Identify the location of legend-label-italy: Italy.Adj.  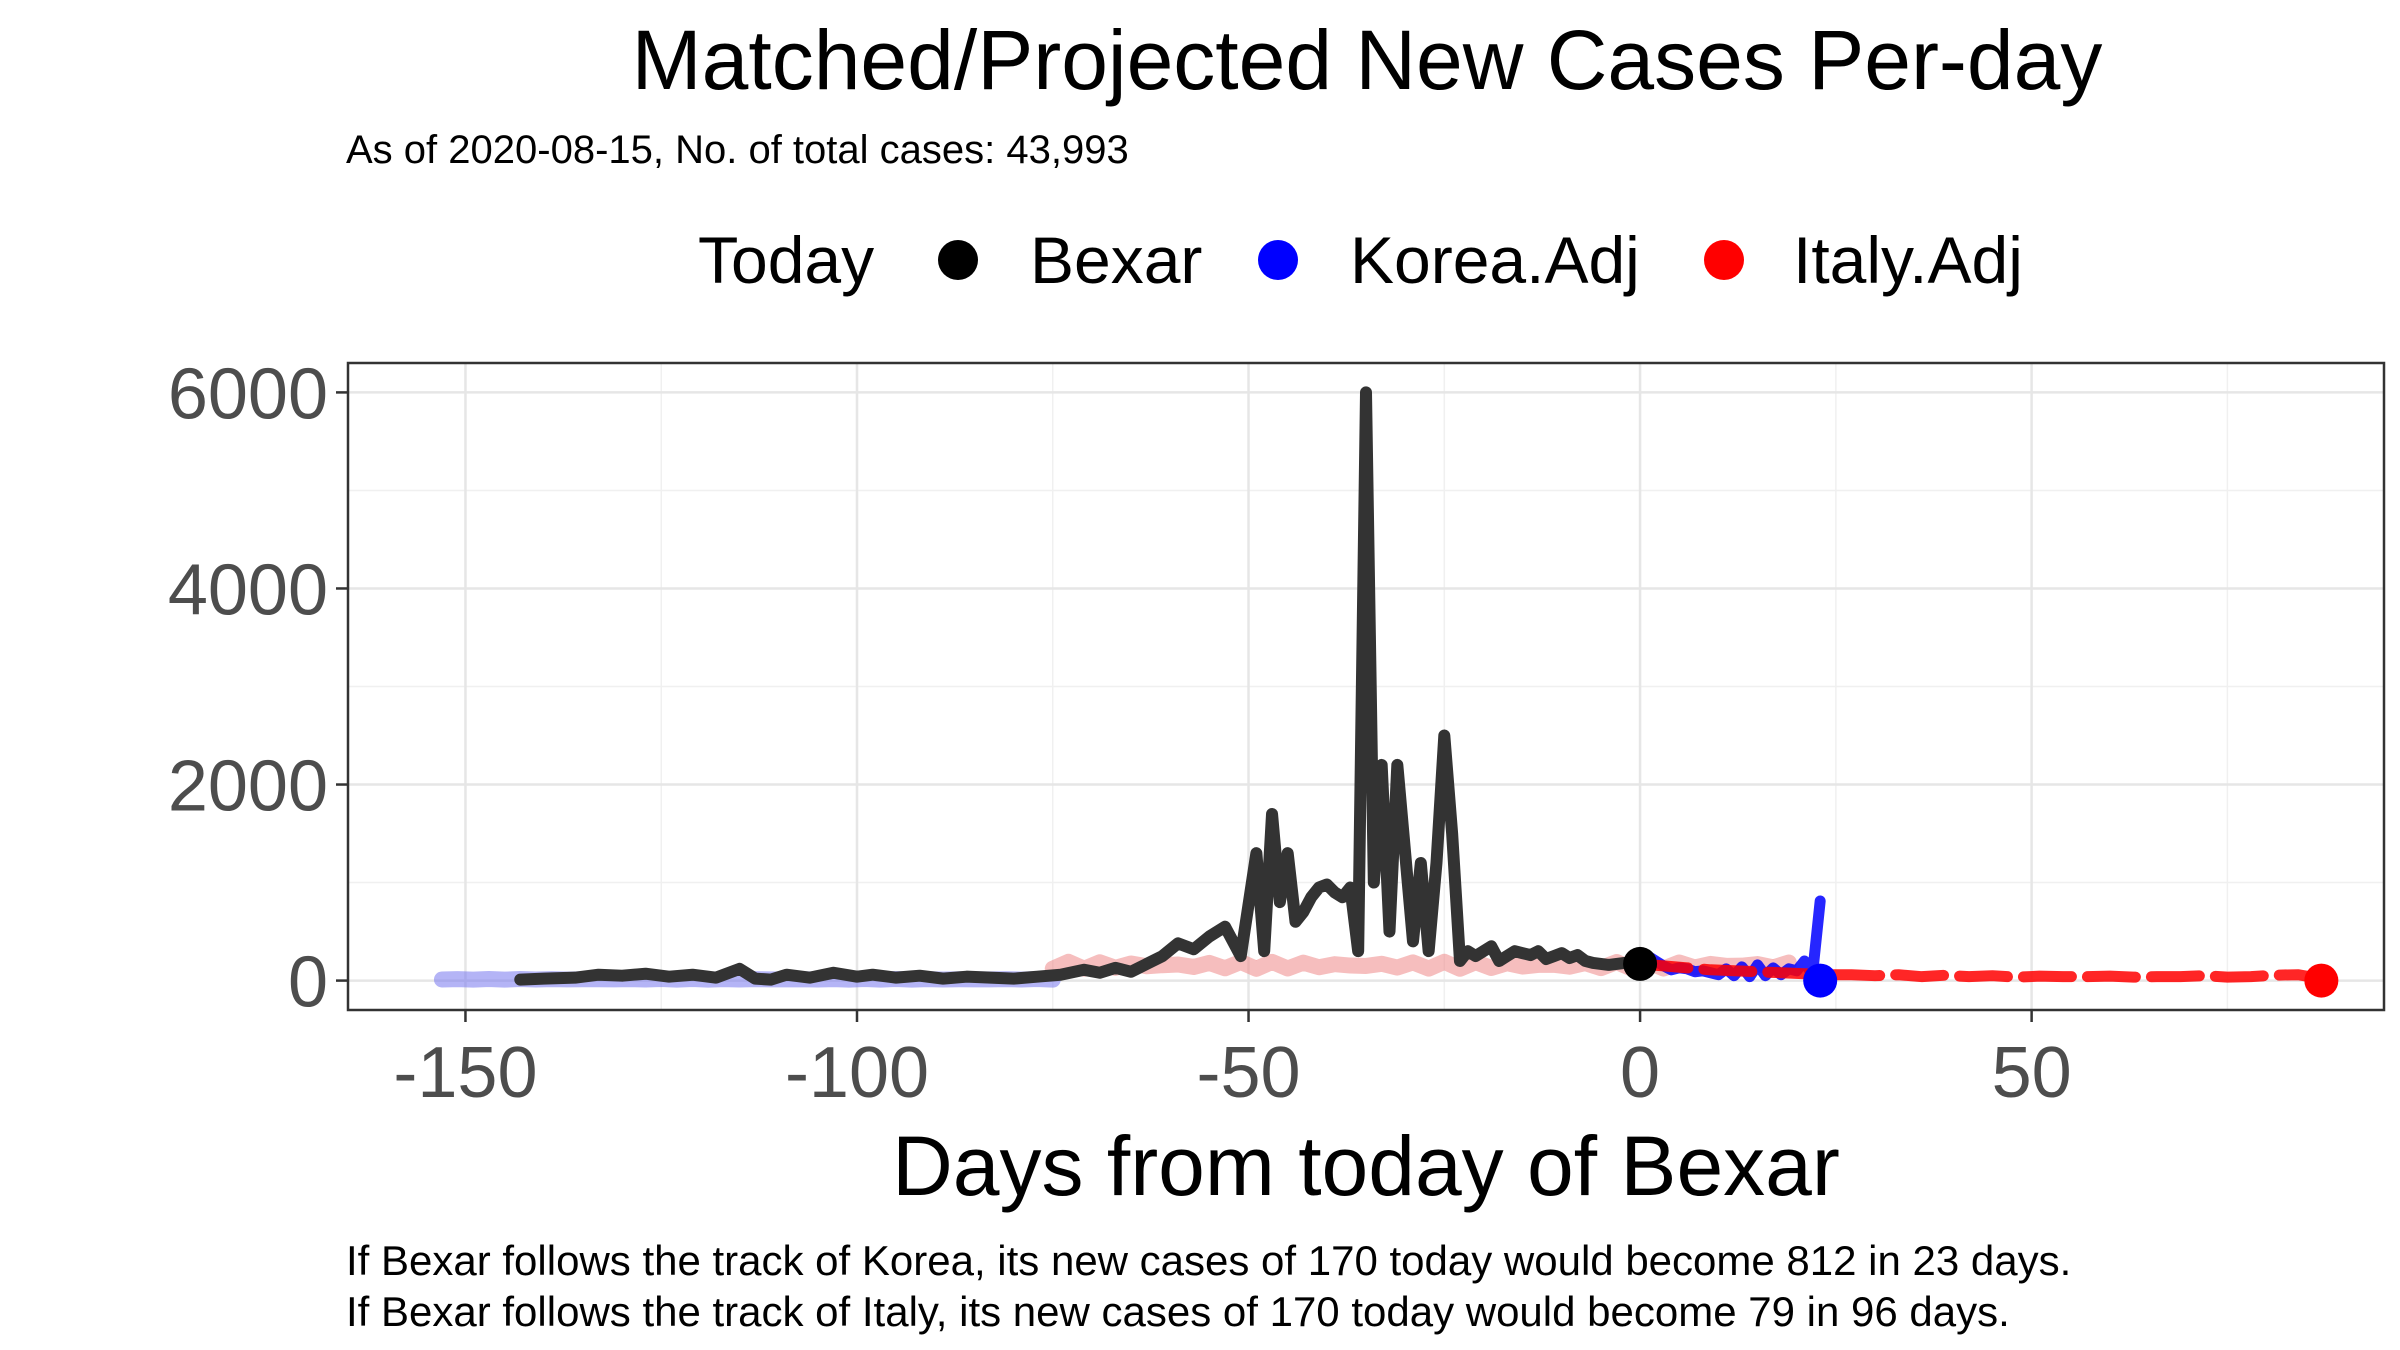
(1908, 260).